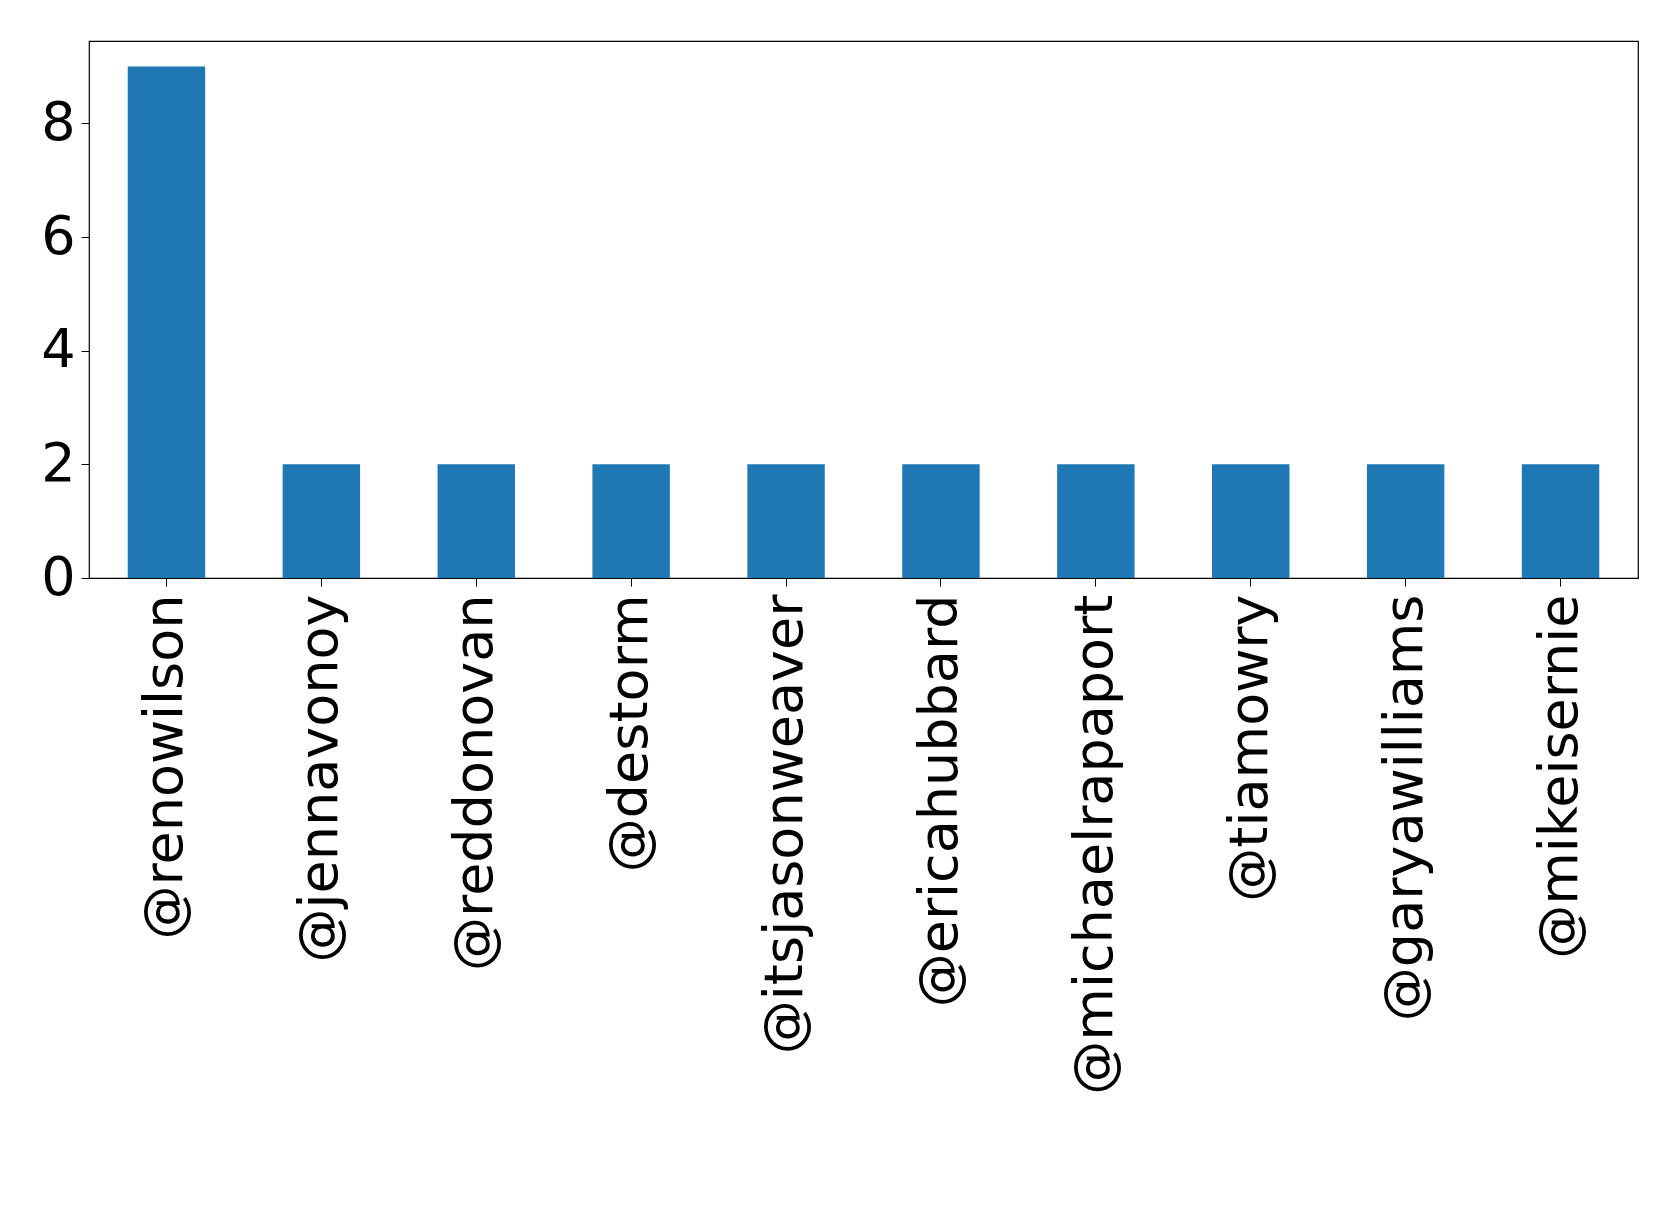 The width and height of the screenshot is (1679, 1207). Describe the element at coordinates (938, 801) in the screenshot. I see `x-tick-label: @ericahubbard` at that location.